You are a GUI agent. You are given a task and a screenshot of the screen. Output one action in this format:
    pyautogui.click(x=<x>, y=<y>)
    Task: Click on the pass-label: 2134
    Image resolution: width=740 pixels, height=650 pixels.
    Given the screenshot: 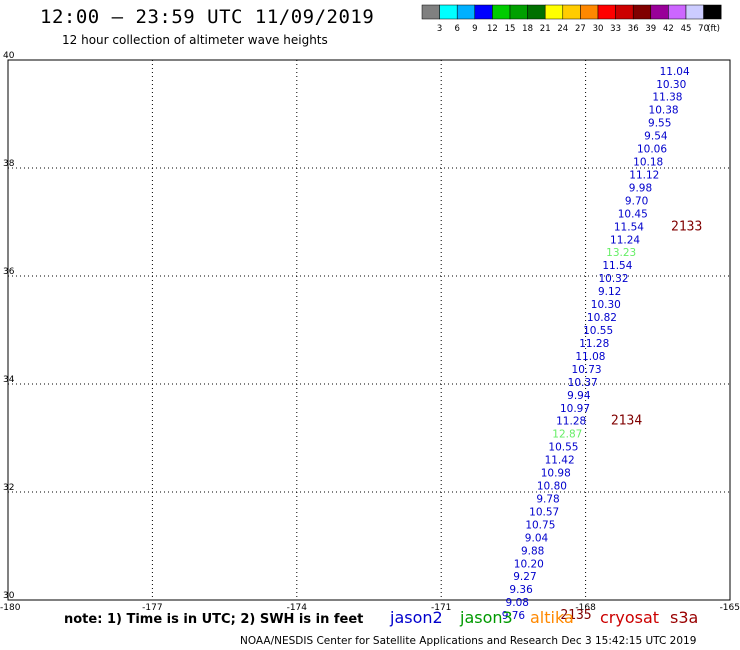 What is the action you would take?
    pyautogui.click(x=626, y=421)
    